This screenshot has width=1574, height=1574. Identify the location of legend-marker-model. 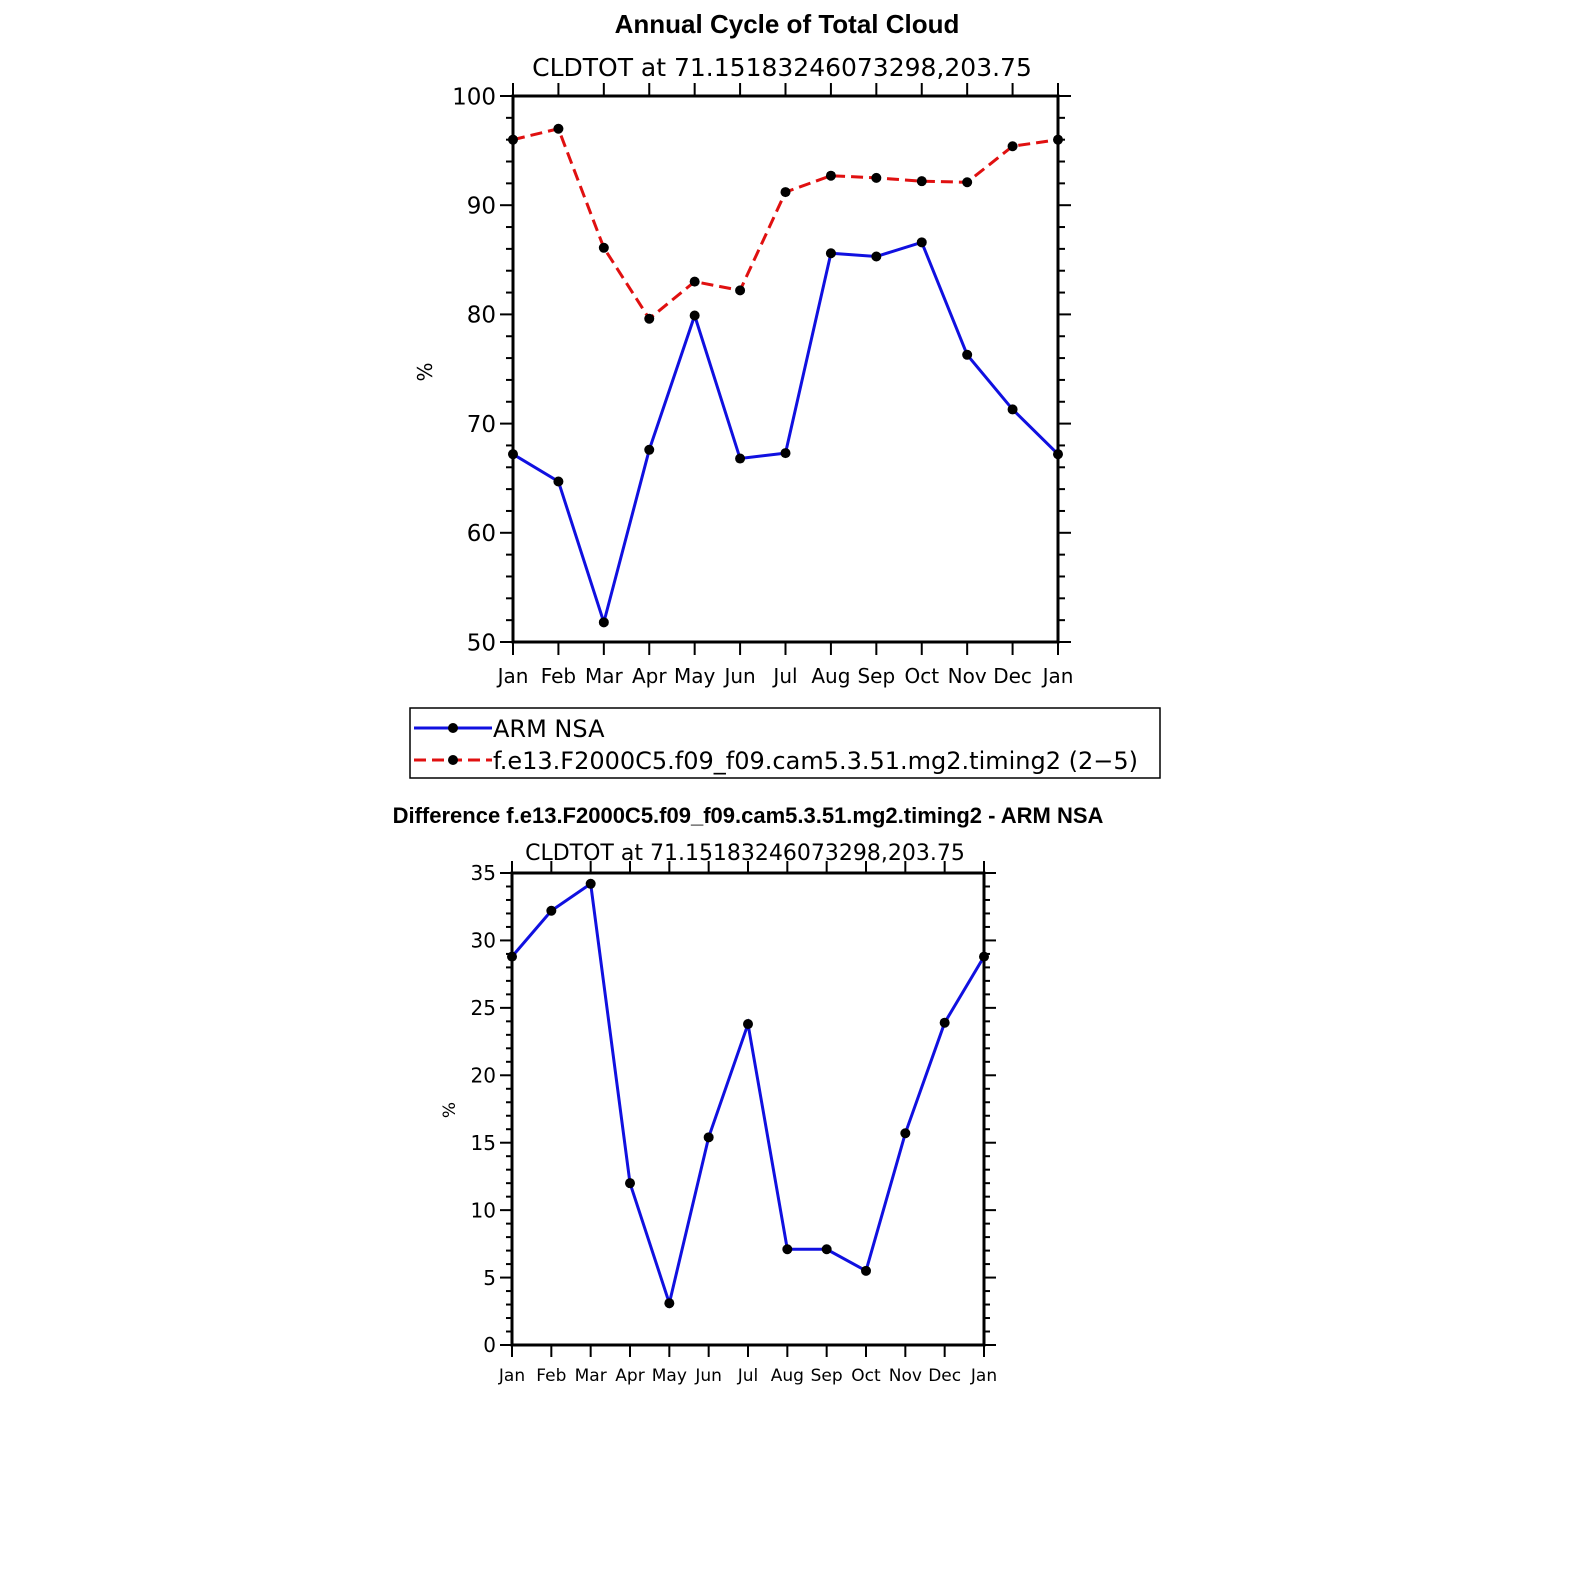
(453, 760).